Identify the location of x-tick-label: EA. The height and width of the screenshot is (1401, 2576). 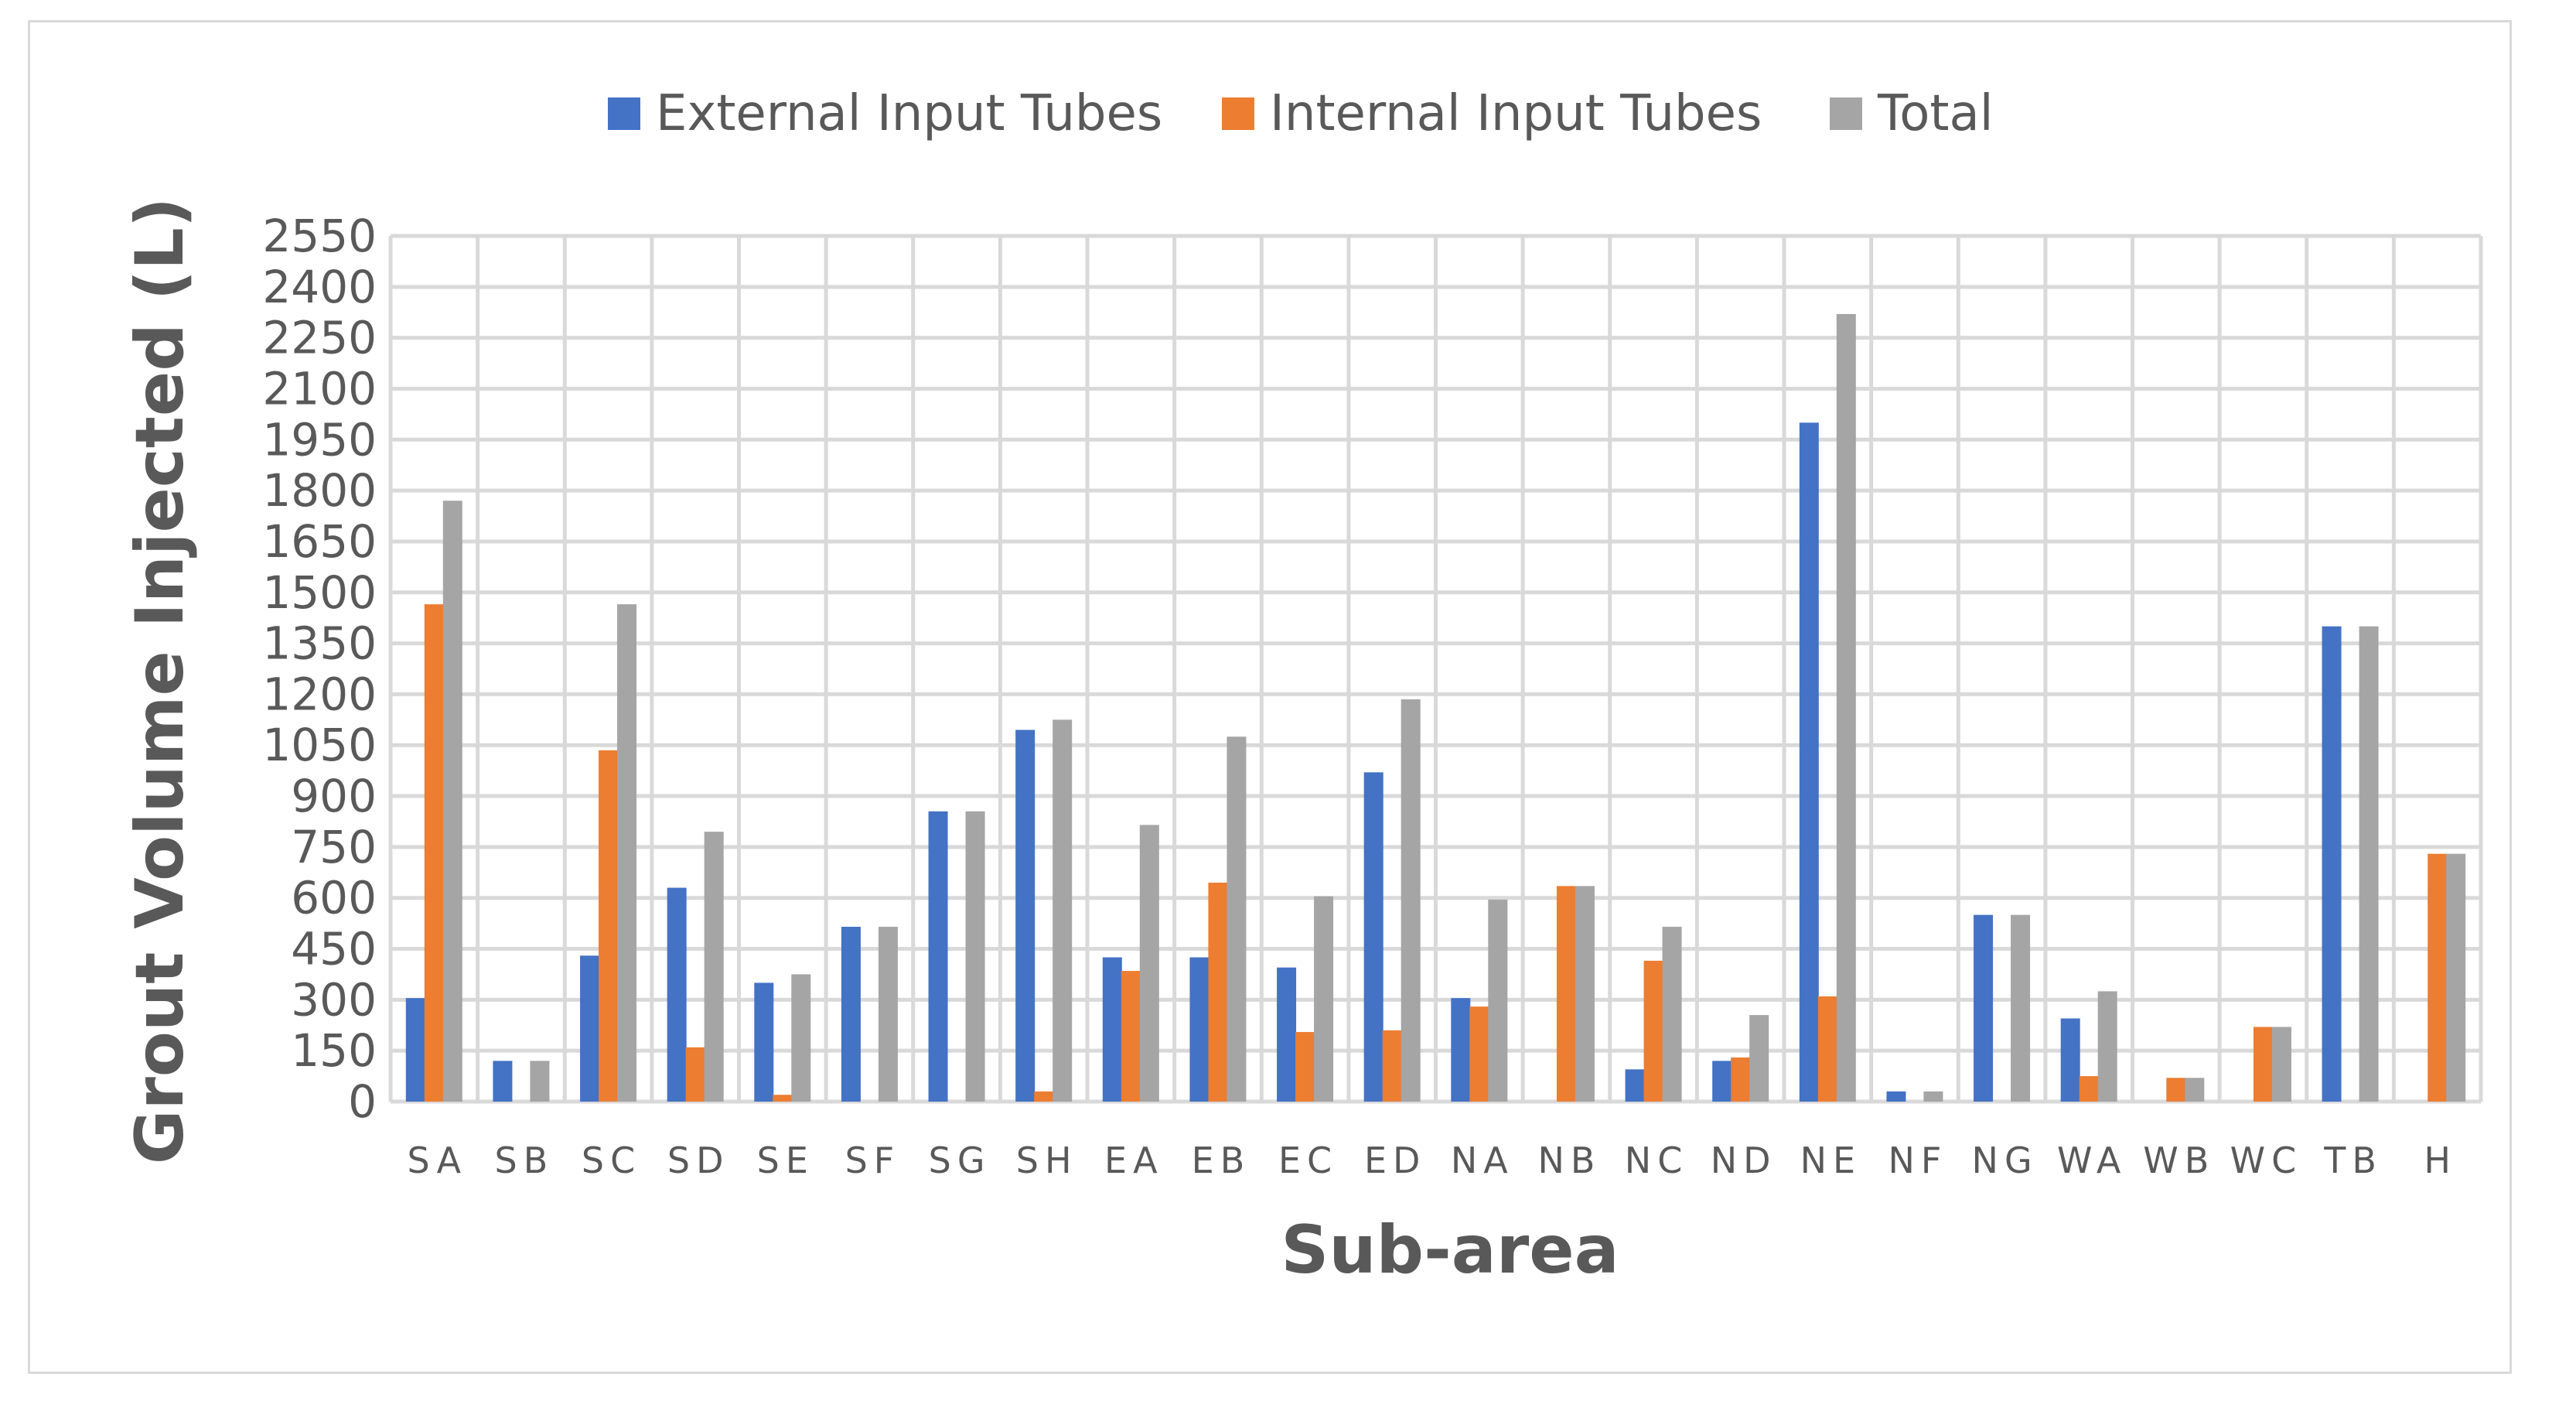
(1134, 1161).